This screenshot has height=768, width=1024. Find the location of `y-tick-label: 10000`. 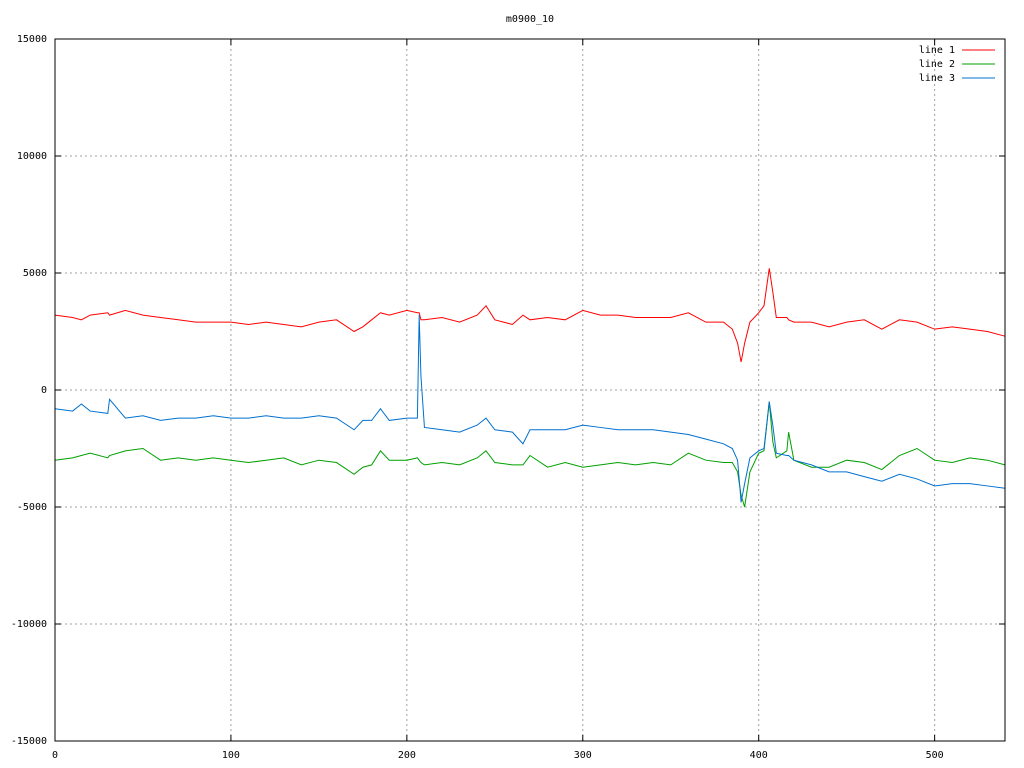

y-tick-label: 10000 is located at coordinates (32, 156).